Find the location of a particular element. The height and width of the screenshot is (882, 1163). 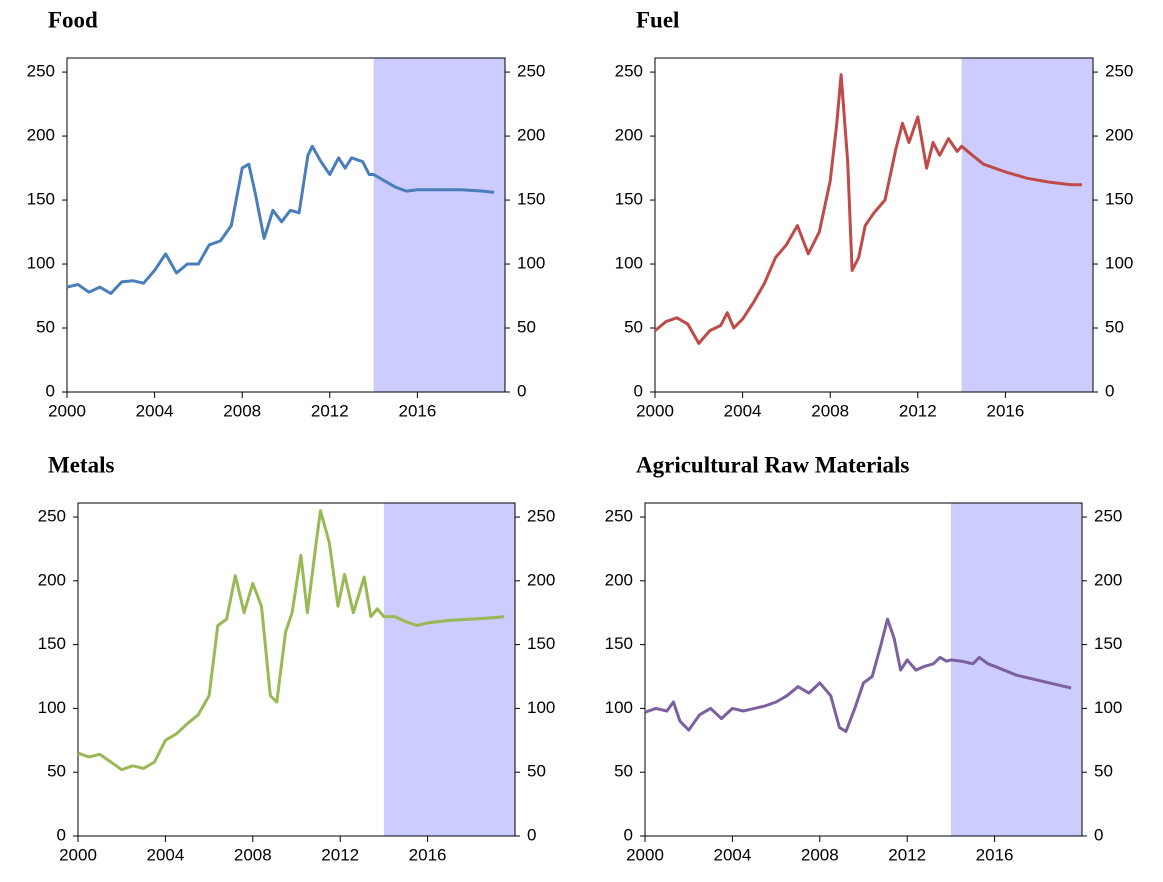

chart-title: Fuel is located at coordinates (657, 19).